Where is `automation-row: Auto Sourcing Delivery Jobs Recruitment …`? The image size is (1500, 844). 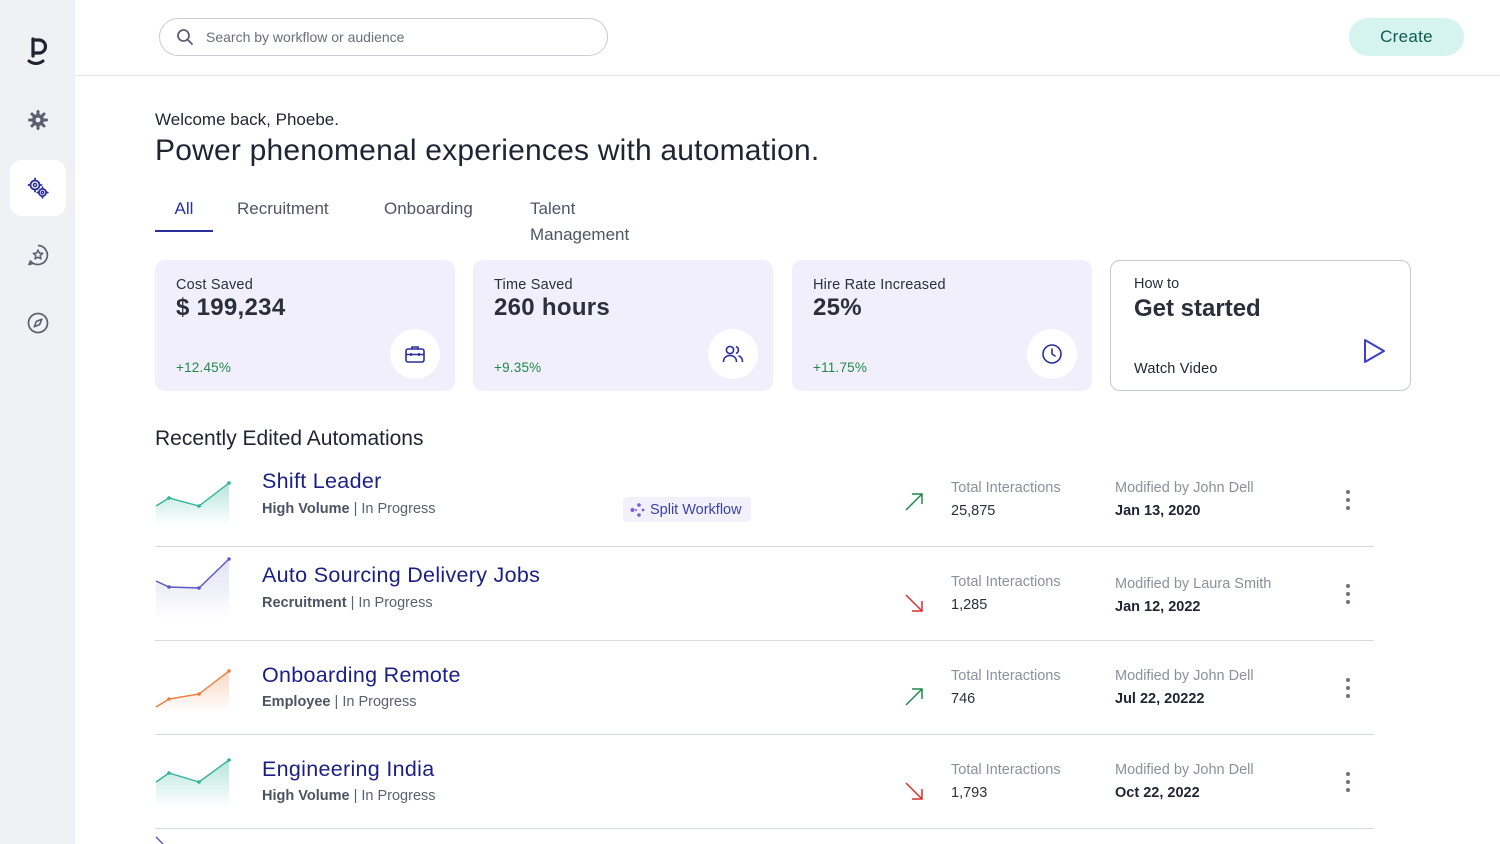
automation-row: Auto Sourcing Delivery Jobs Recruitment … is located at coordinates (764, 594).